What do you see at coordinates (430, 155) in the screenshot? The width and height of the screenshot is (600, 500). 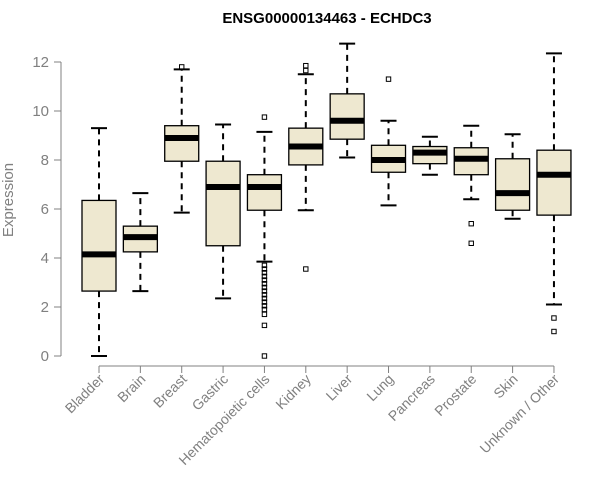 I see `box-pancreas` at bounding box center [430, 155].